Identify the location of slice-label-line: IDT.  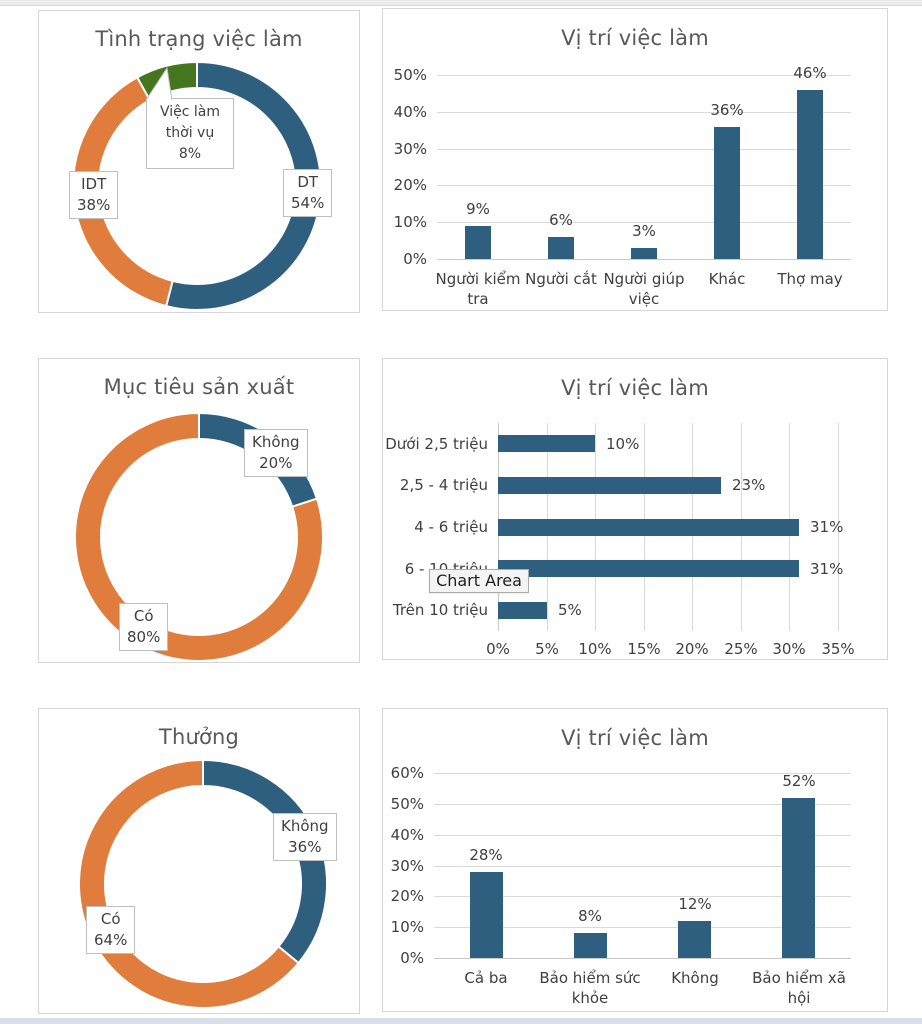
(94, 184).